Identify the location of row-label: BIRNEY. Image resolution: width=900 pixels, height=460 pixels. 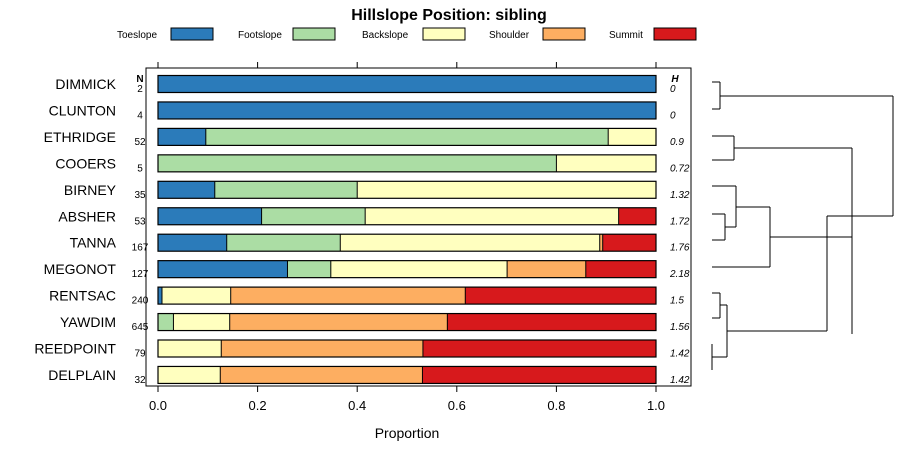
(90, 190).